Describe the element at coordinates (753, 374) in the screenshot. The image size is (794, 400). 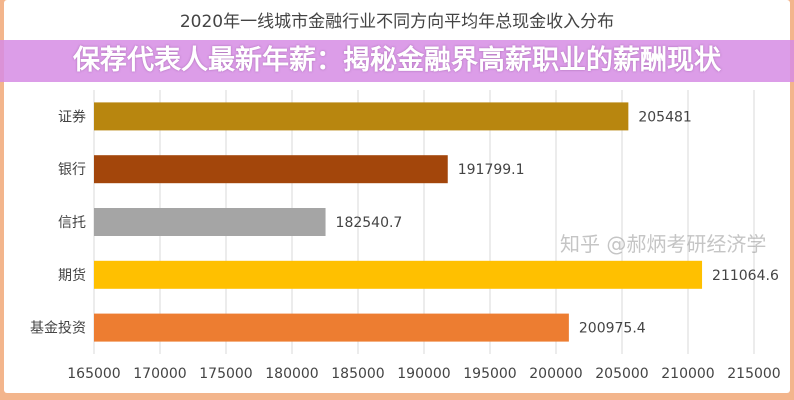
I see `x-tick-label: 215000` at that location.